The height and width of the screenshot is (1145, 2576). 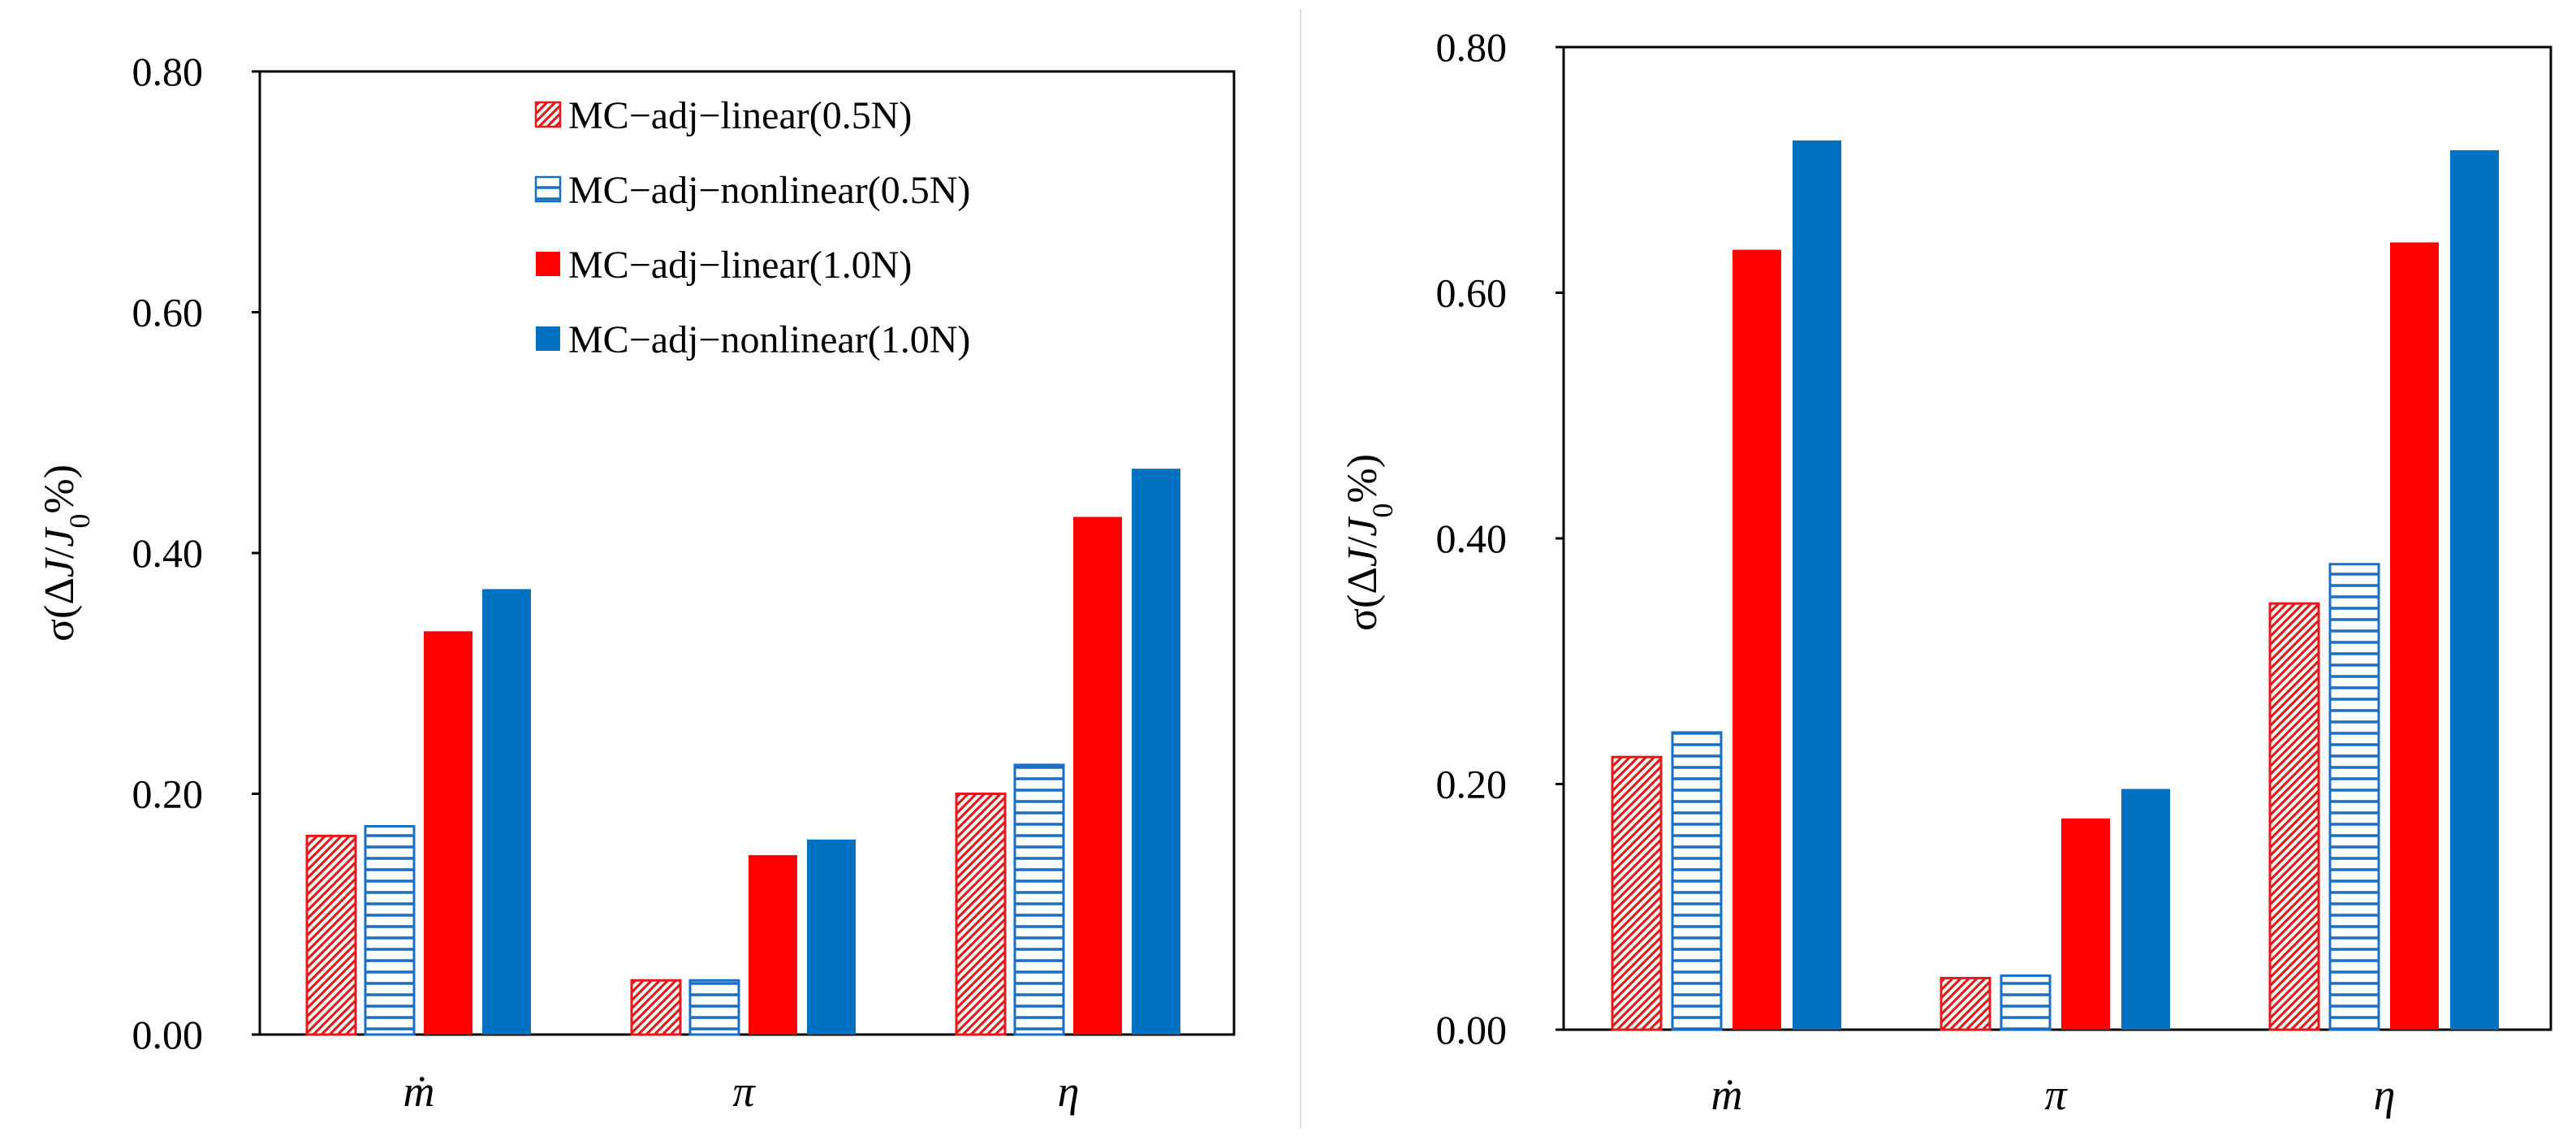 What do you see at coordinates (740, 265) in the screenshot?
I see `legend-label: MC−adj−linear(1.0N)` at bounding box center [740, 265].